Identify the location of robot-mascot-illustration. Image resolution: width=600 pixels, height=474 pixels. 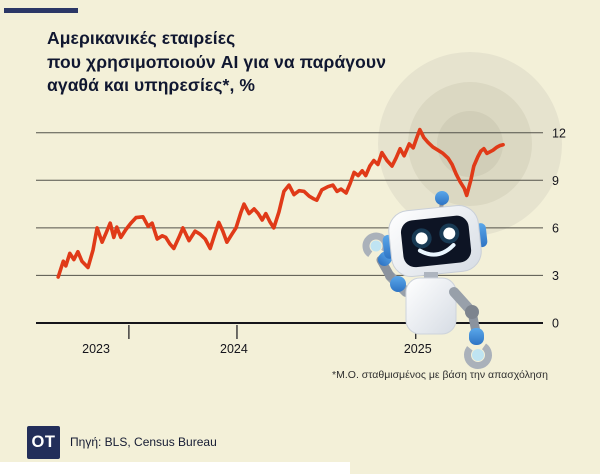
(427, 280).